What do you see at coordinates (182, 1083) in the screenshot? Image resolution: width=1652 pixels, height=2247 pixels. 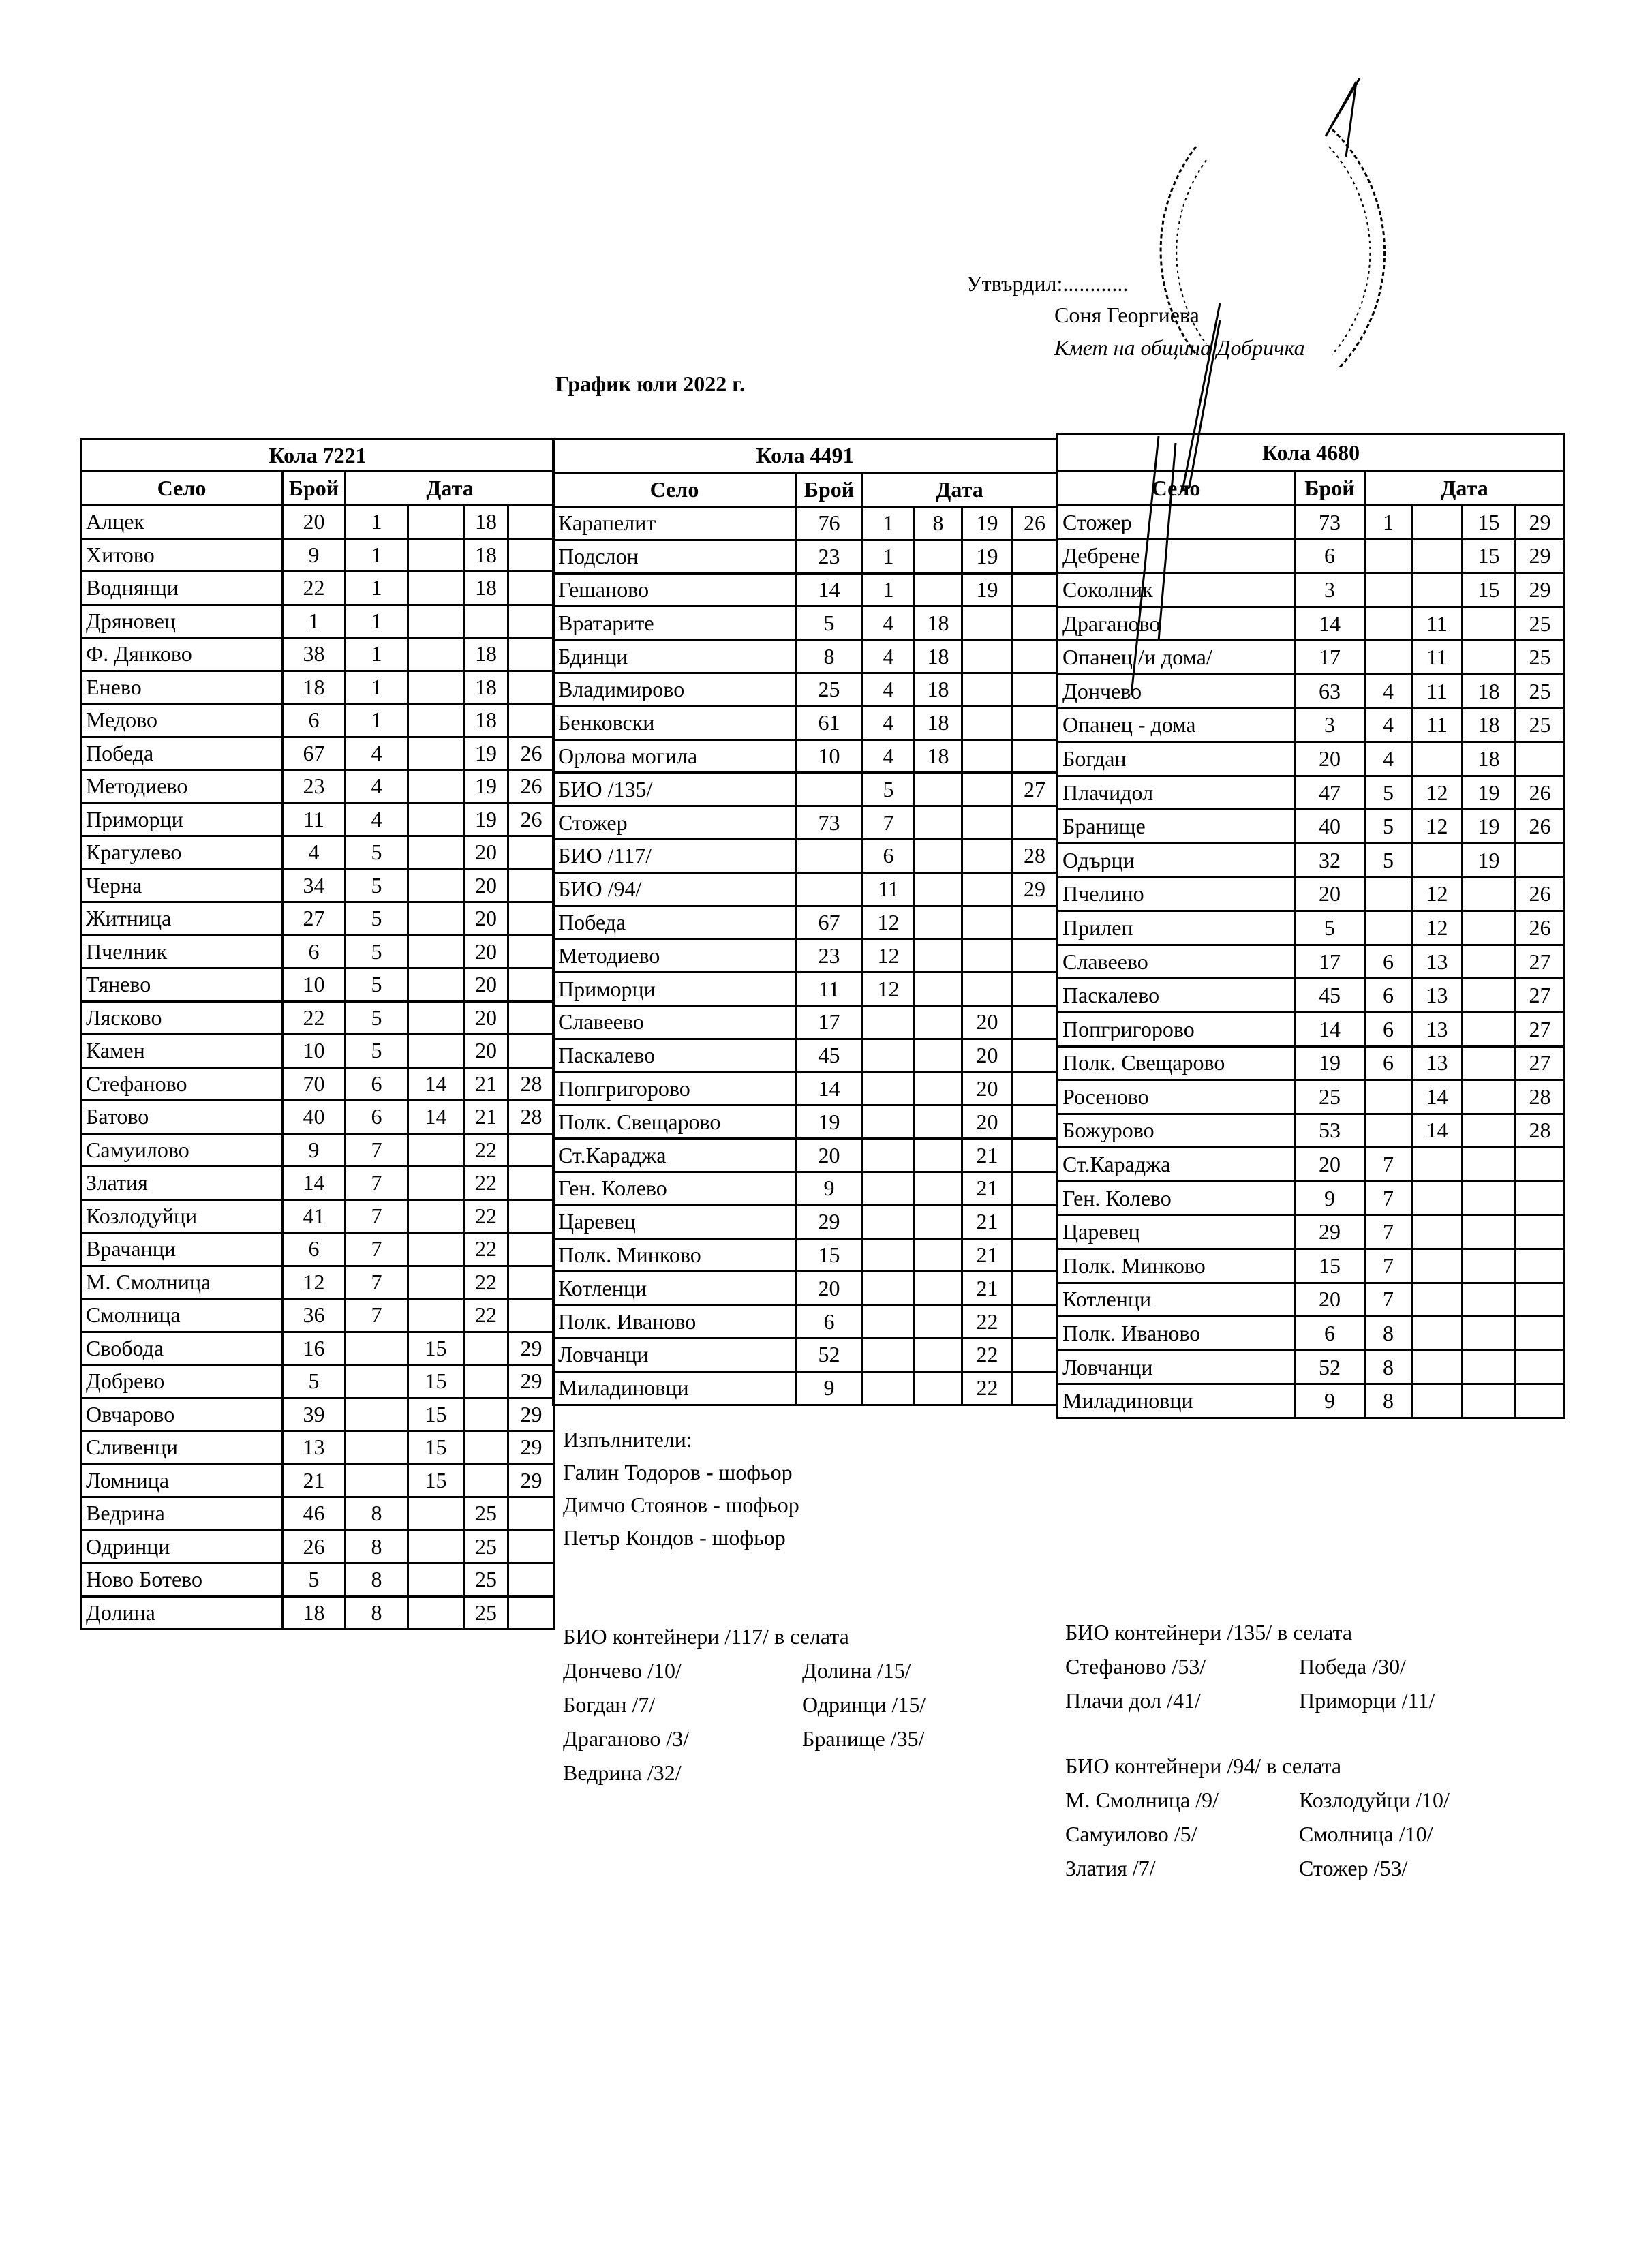 I see `village-cell: Стефаново` at bounding box center [182, 1083].